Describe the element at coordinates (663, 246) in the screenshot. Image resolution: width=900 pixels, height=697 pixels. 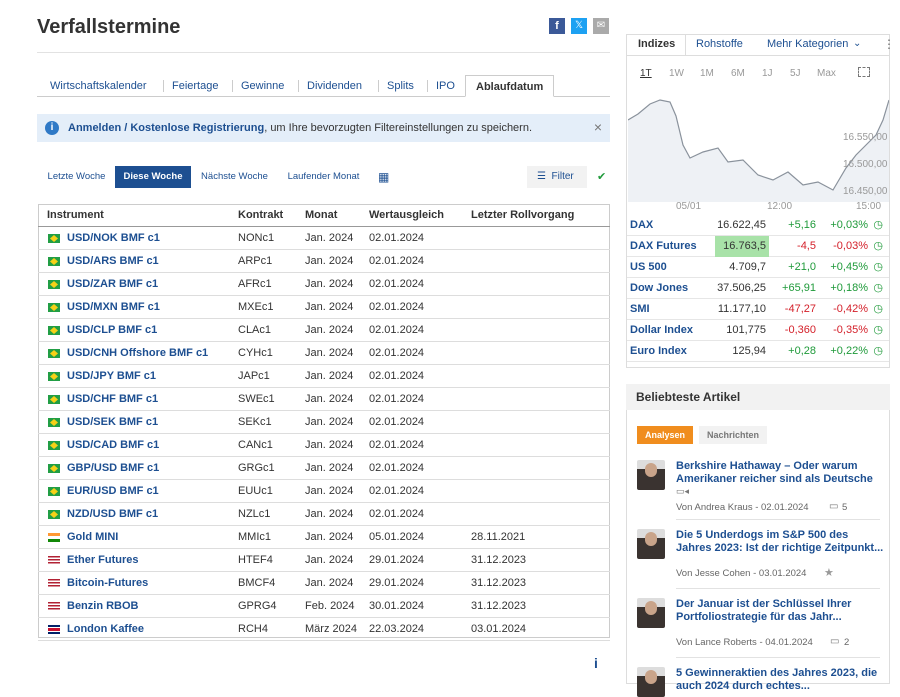
I see `index-name: DAX Futures` at that location.